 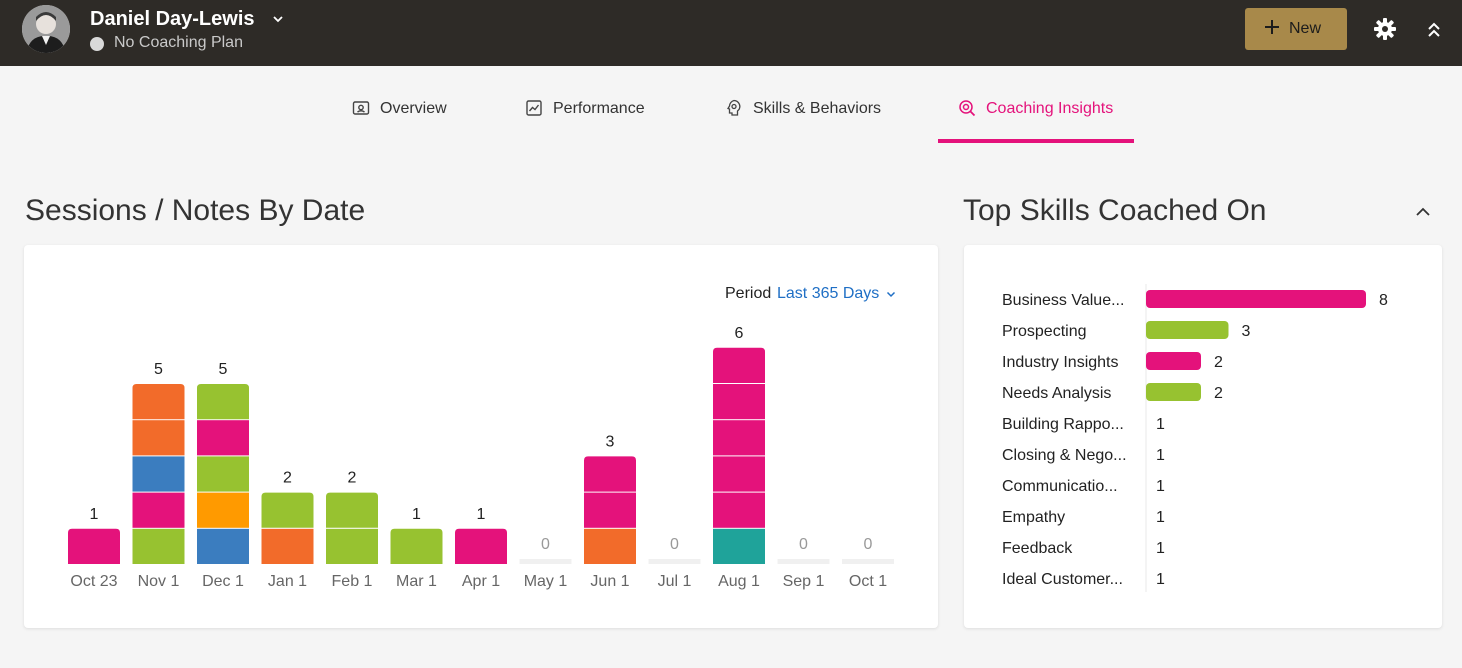 I want to click on tab-skills-behaviors-label: Skills & Behaviors, so click(x=817, y=108).